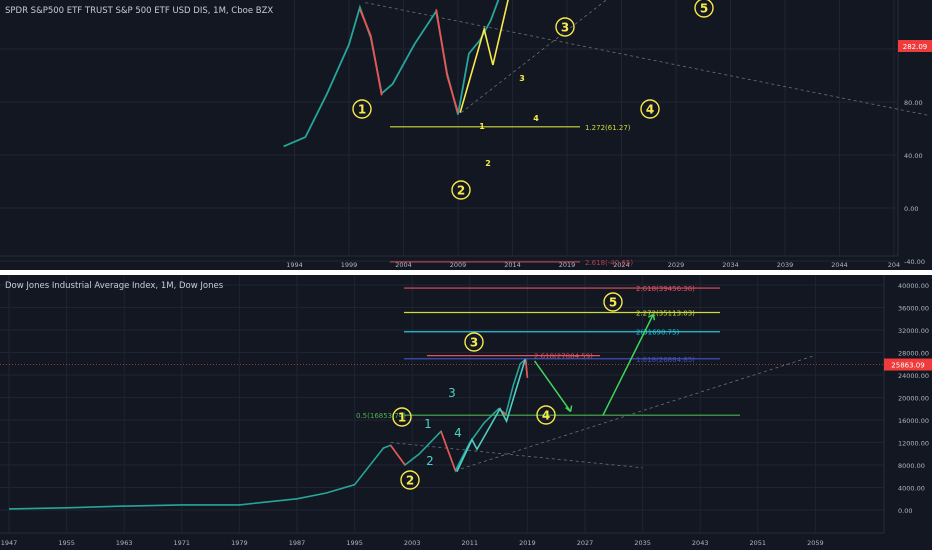 Image resolution: width=932 pixels, height=550 pixels. Describe the element at coordinates (700, 543) in the screenshot. I see `x-tick-label: 2043` at that location.